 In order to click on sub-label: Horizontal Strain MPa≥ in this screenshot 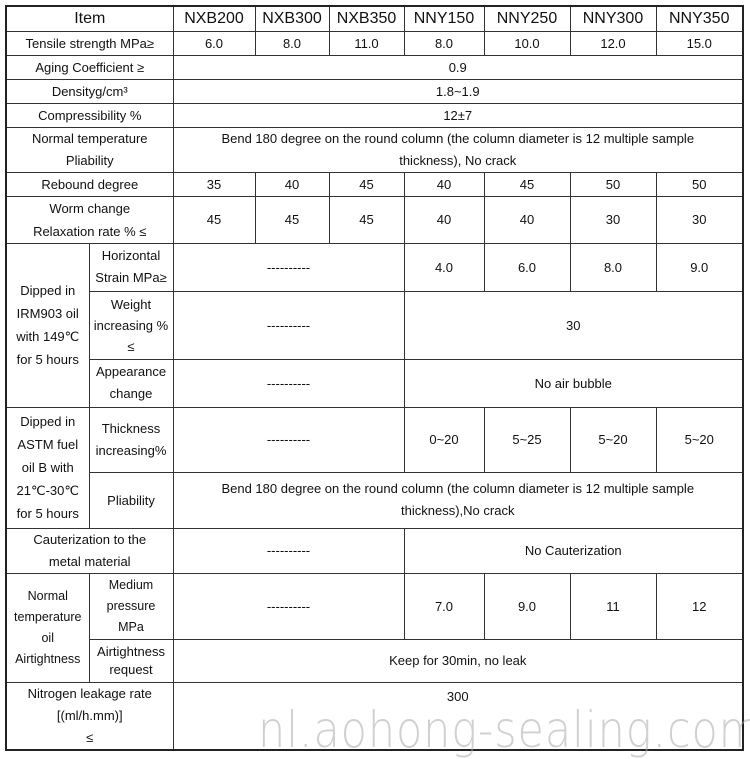, I will do `click(131, 267)`.